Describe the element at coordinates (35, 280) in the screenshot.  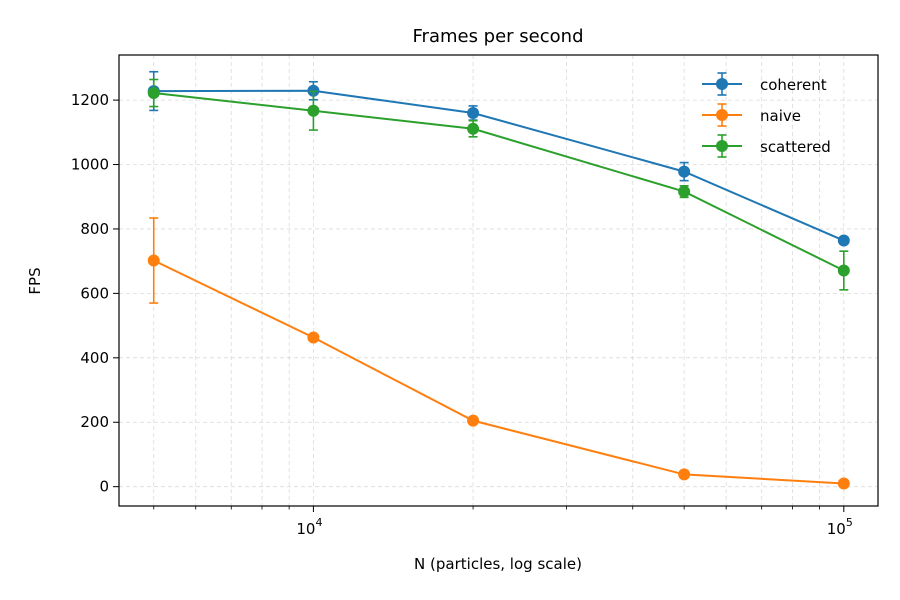
I see `y-axis-label: FPS` at that location.